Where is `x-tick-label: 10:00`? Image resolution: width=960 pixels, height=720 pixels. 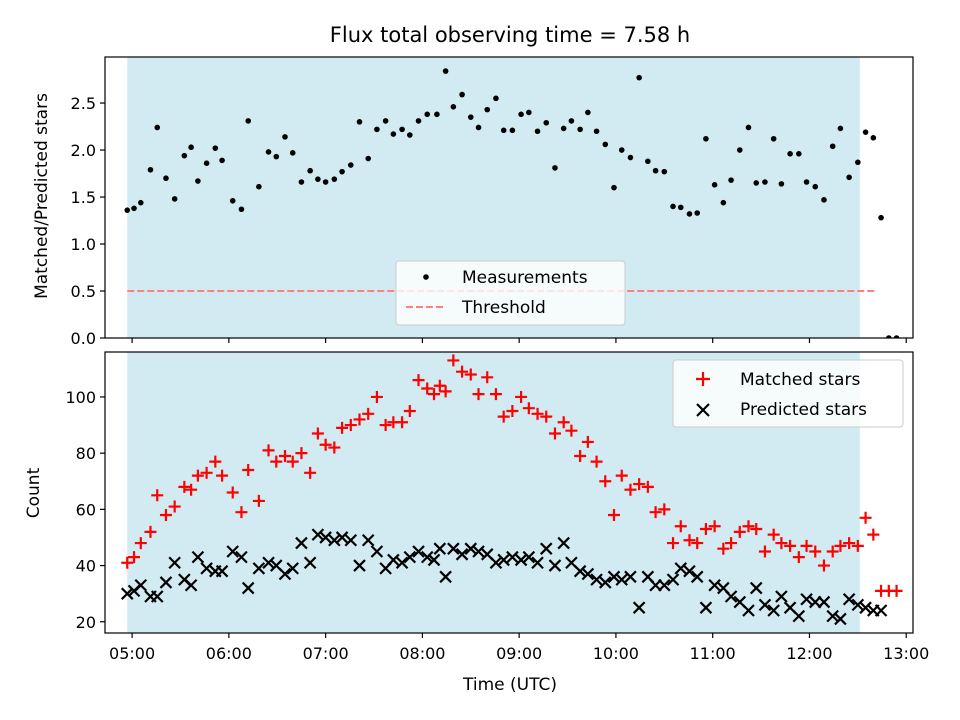 x-tick-label: 10:00 is located at coordinates (616, 653).